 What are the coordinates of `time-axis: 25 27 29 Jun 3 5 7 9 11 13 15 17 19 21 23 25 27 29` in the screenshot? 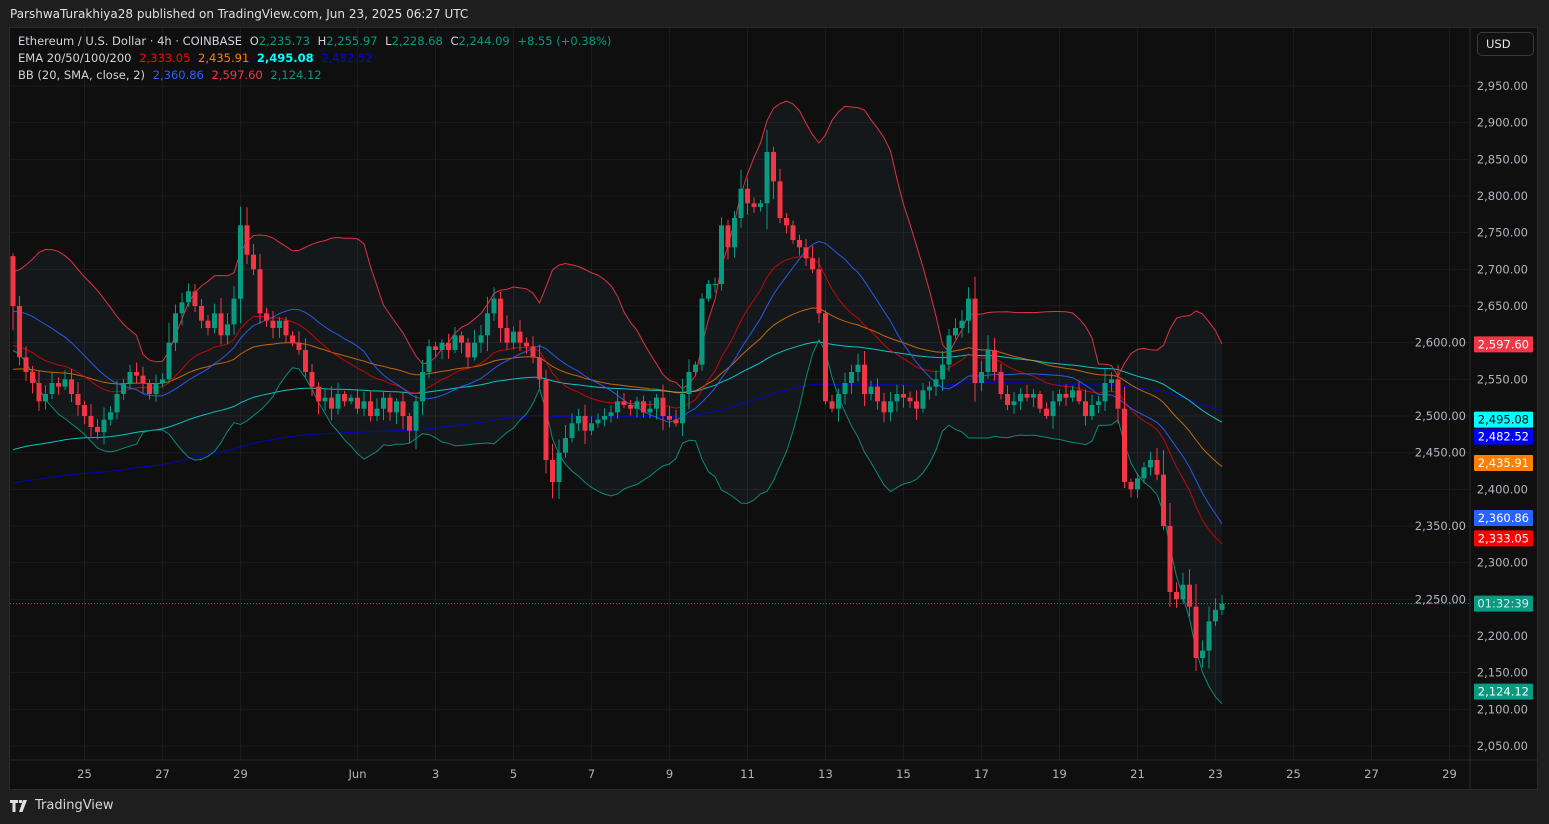 It's located at (767, 774).